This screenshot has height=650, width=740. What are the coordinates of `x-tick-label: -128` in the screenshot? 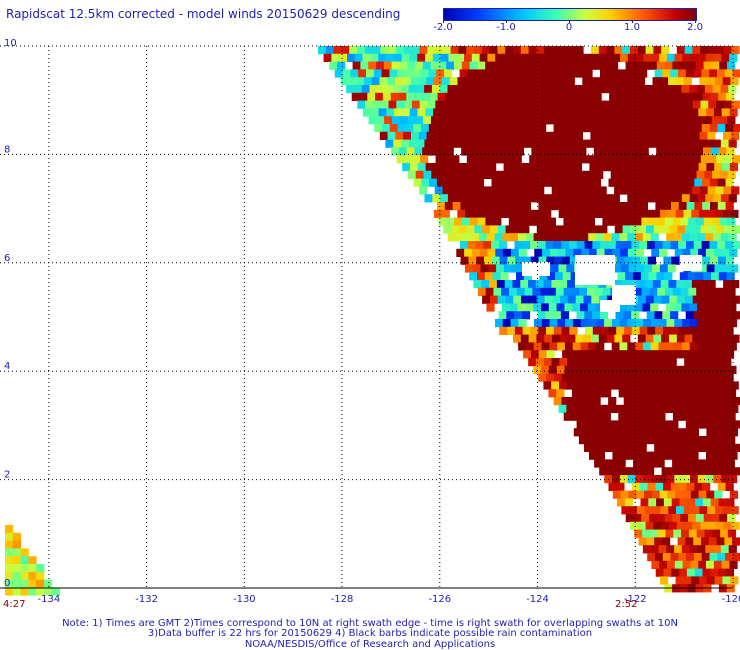 It's located at (342, 599).